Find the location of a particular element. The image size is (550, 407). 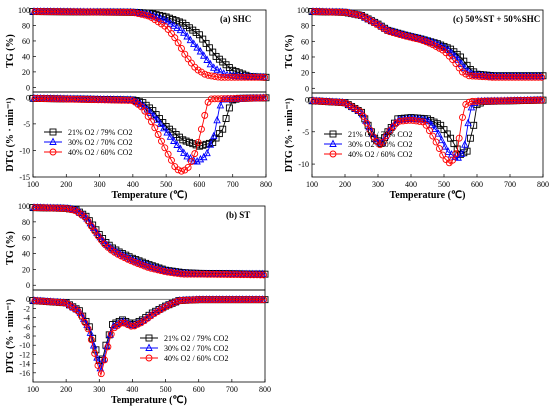

tg-y-tick-label: 0 is located at coordinates (28, 87).